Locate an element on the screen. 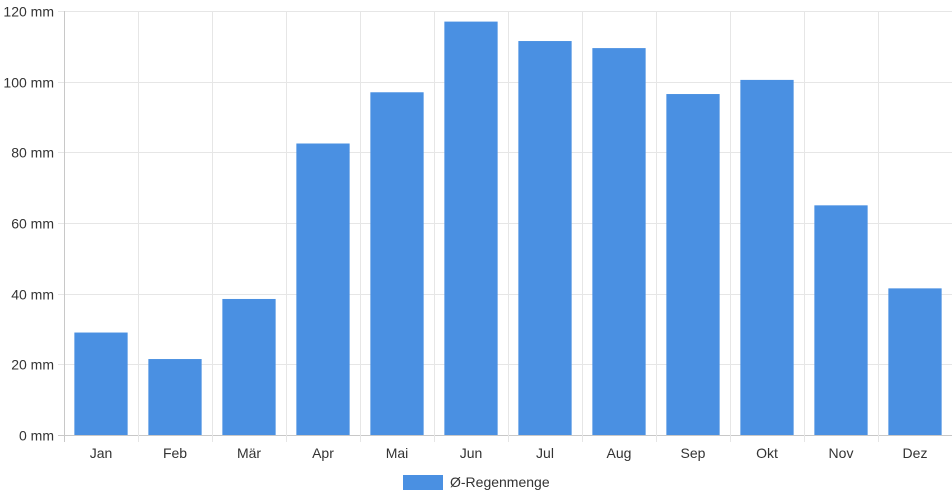  y-tick-label: 0 mm is located at coordinates (36, 436).